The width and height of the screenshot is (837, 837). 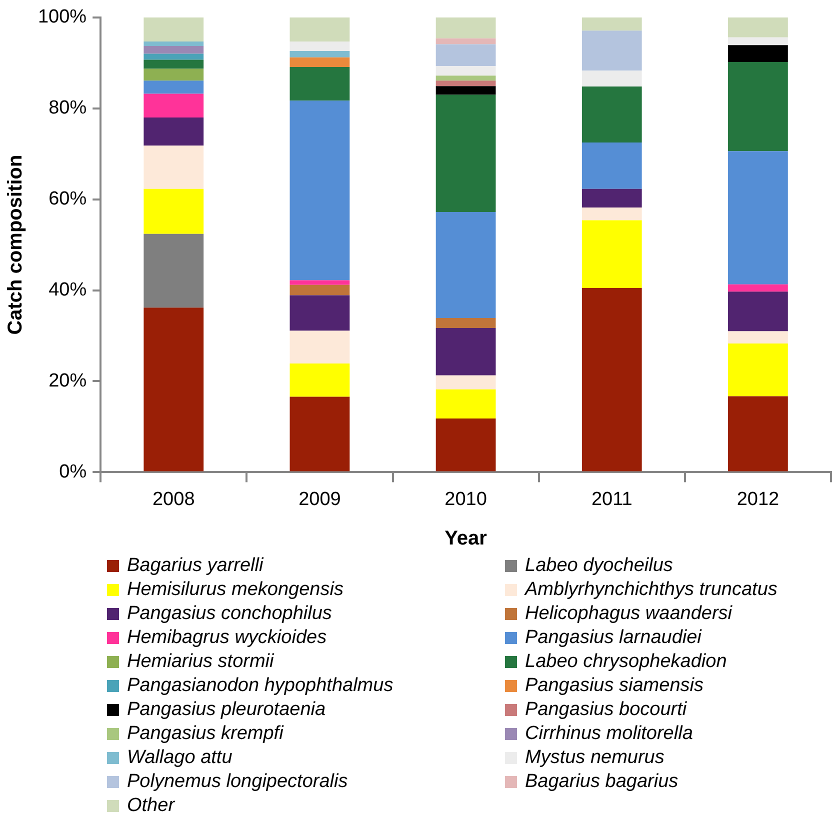 What do you see at coordinates (606, 710) in the screenshot?
I see `legend-label: Pangasius bocourti` at bounding box center [606, 710].